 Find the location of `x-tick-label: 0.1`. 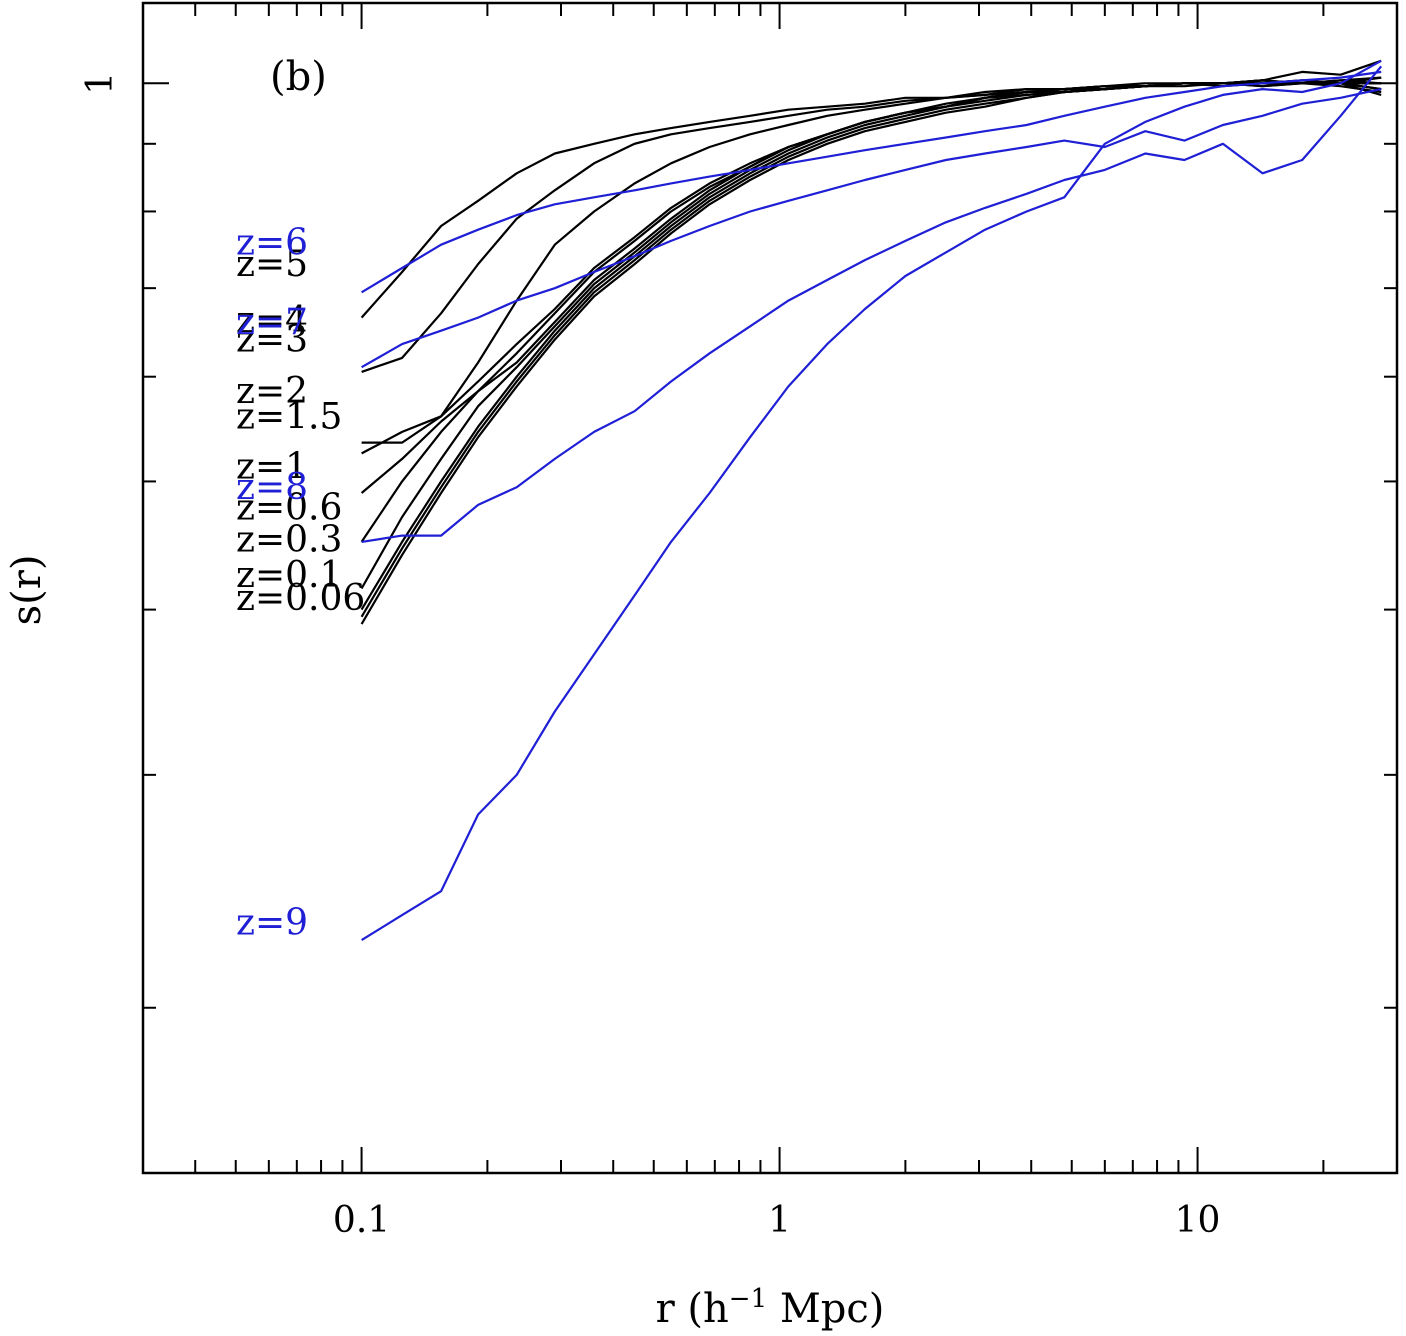

x-tick-label: 0.1 is located at coordinates (361, 1220).